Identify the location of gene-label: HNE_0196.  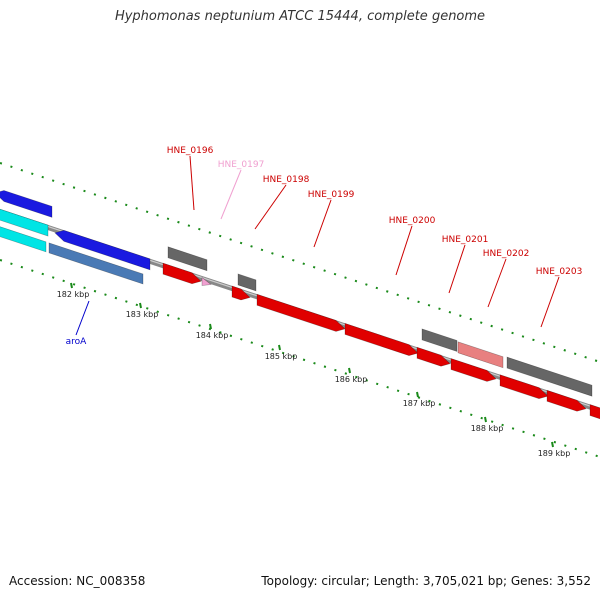
(190, 151).